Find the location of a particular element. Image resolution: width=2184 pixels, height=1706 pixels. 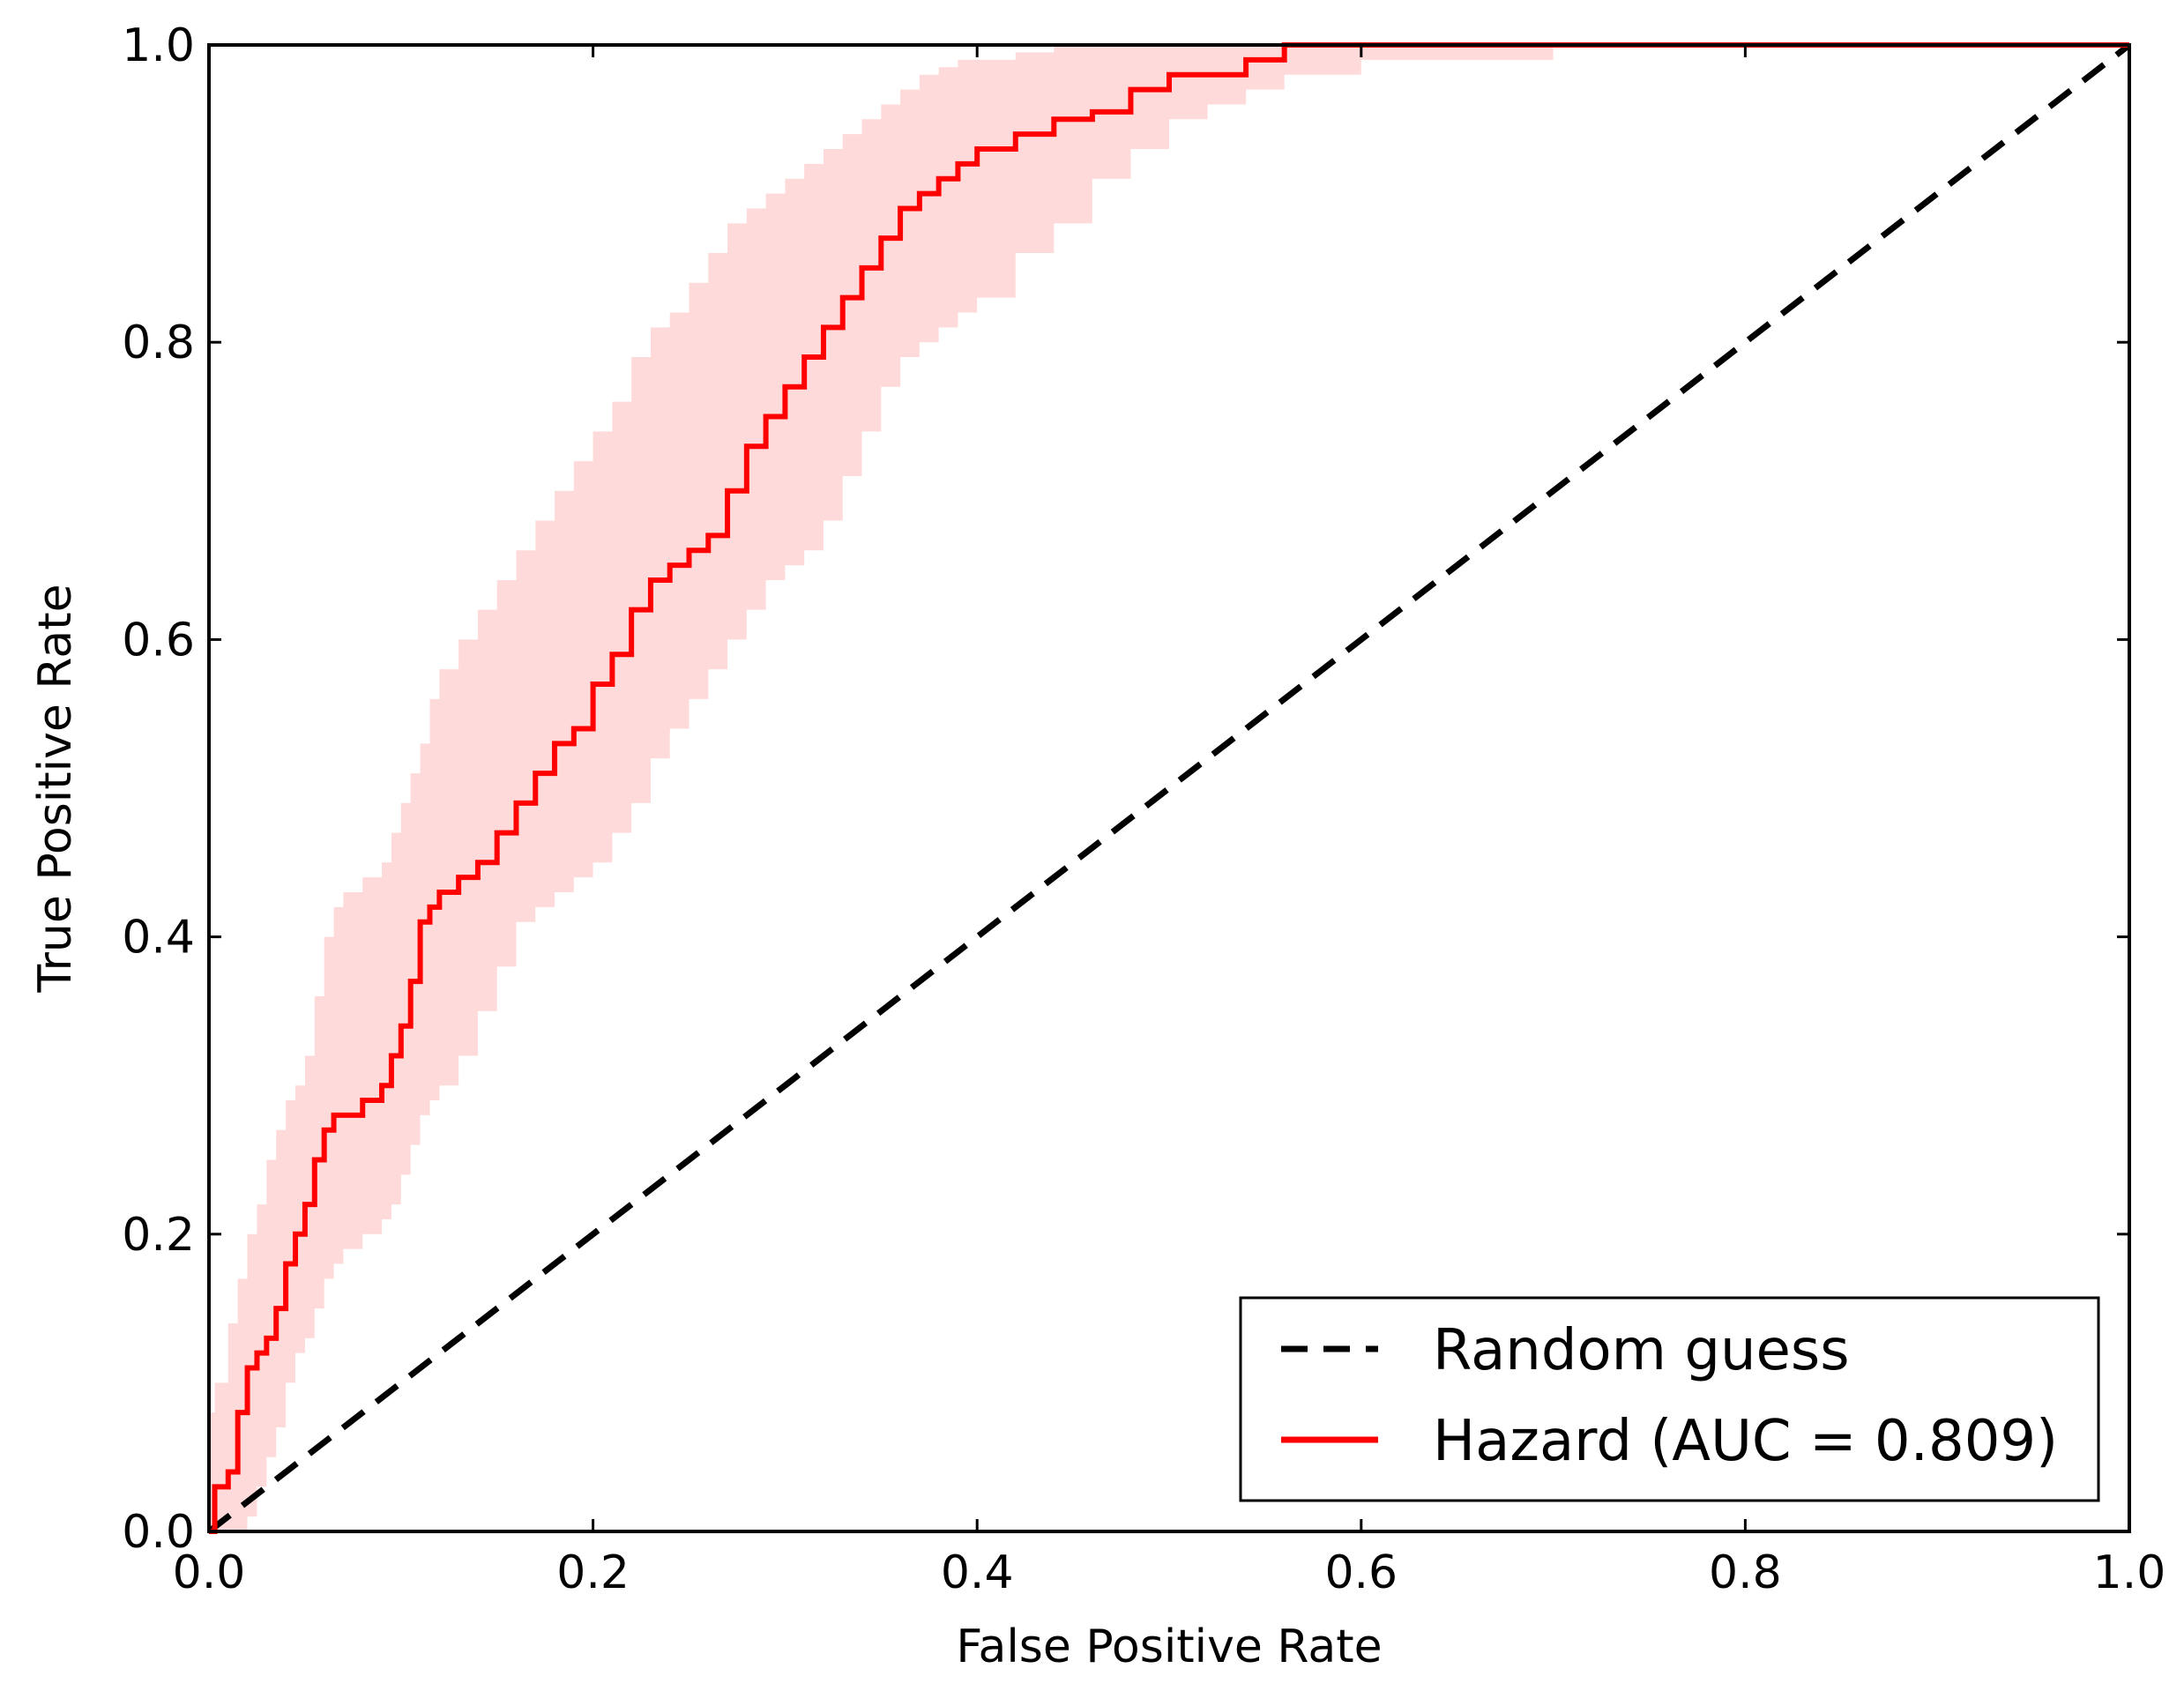

y-tick-label: 0.4 is located at coordinates (158, 938).